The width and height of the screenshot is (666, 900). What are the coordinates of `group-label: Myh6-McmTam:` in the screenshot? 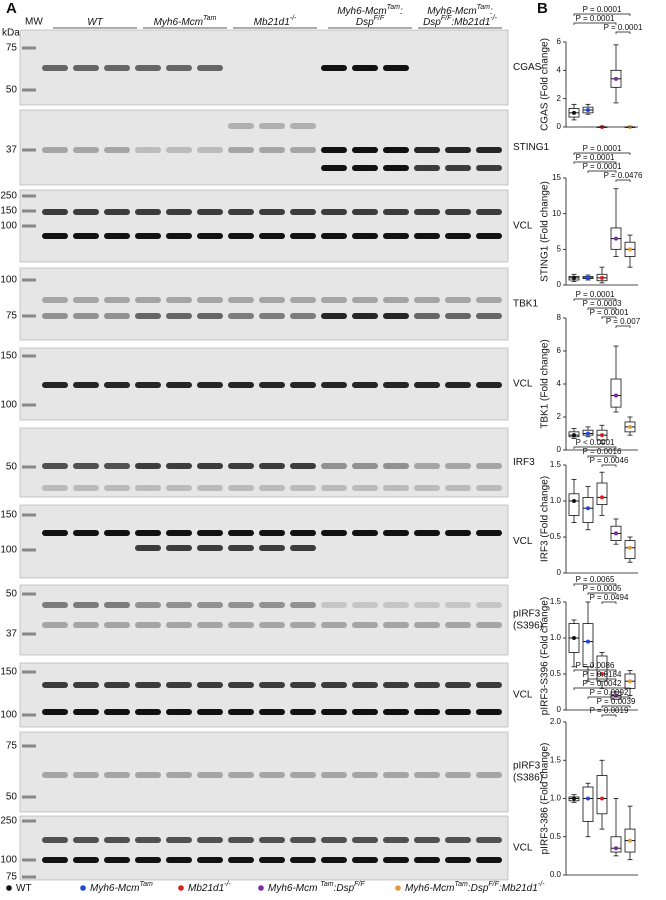 It's located at (460, 10).